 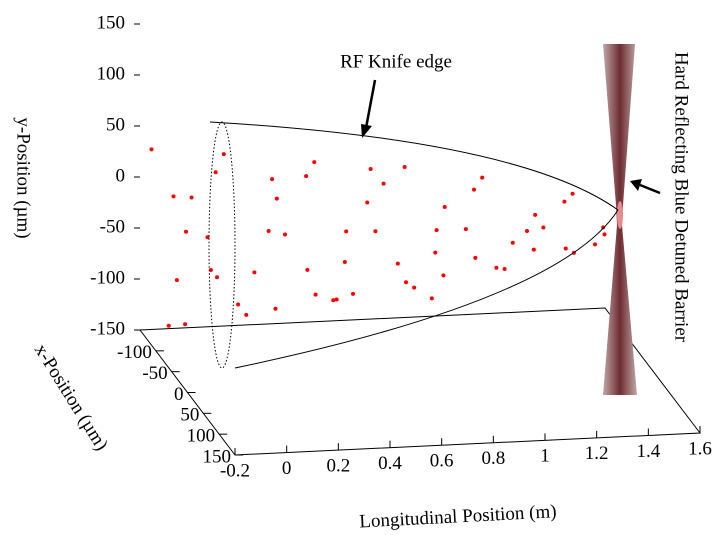 What do you see at coordinates (390, 463) in the screenshot?
I see `z-tick-label: 0.4` at bounding box center [390, 463].